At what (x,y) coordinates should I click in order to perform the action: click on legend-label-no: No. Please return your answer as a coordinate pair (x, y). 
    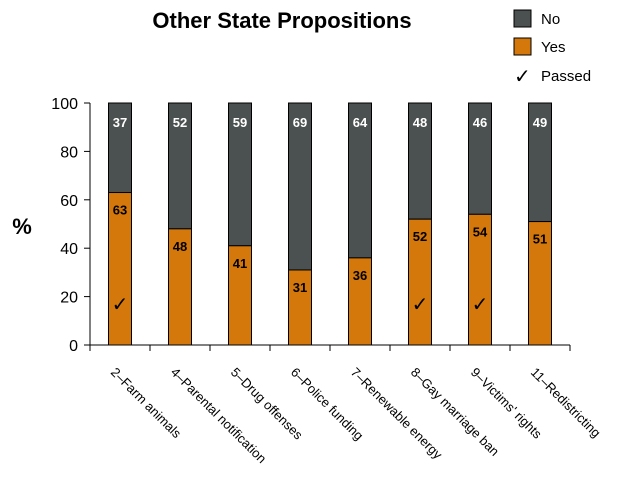
    Looking at the image, I should click on (550, 19).